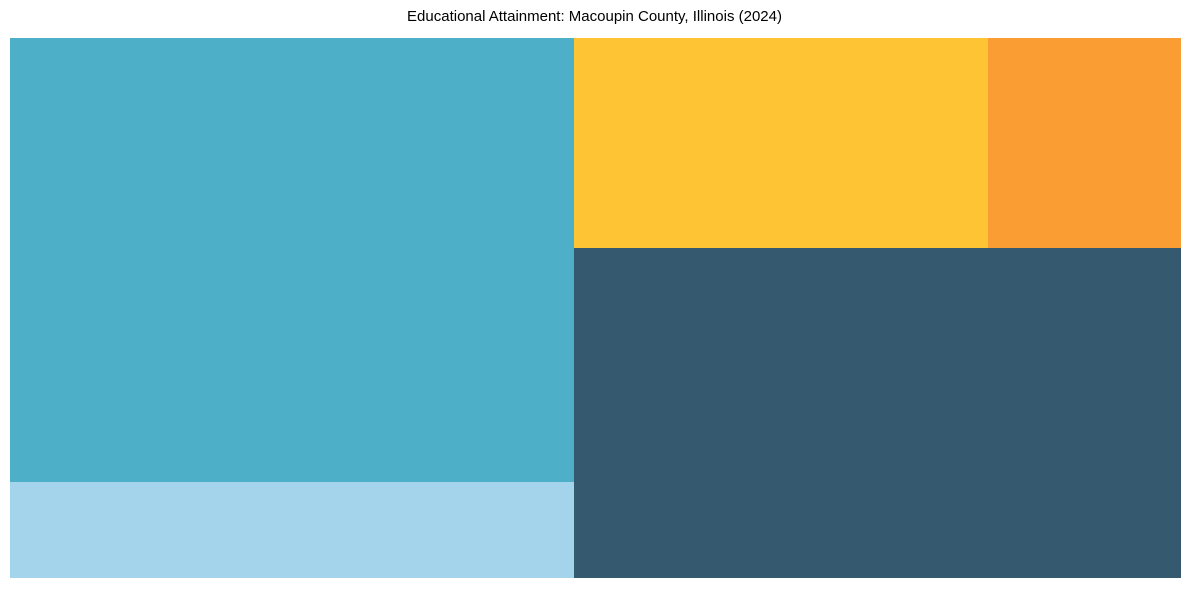  Describe the element at coordinates (781, 143) in the screenshot. I see `treemap-tile-yellow` at that location.